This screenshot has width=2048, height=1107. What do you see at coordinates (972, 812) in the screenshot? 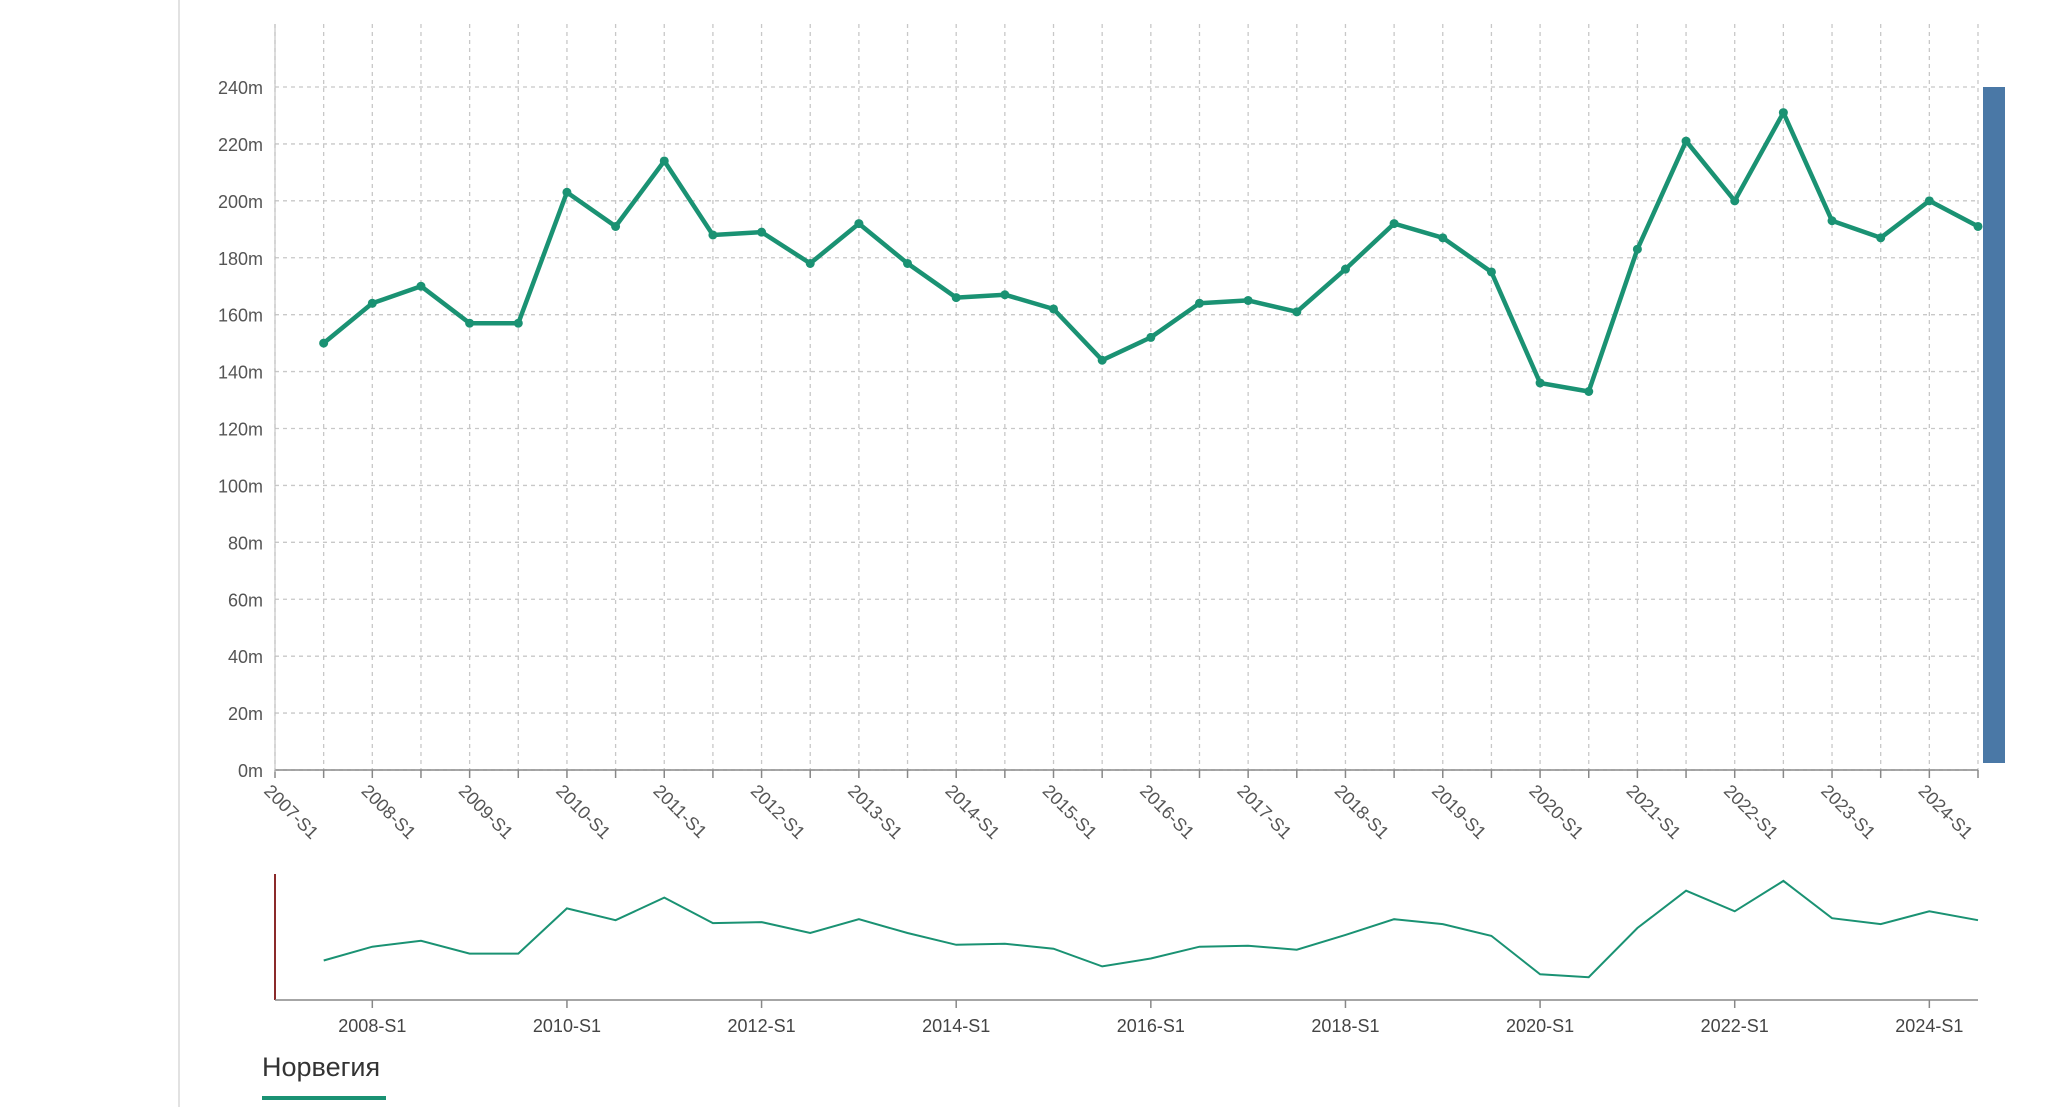
I see `x-tick-label: 2014-S1` at bounding box center [972, 812].